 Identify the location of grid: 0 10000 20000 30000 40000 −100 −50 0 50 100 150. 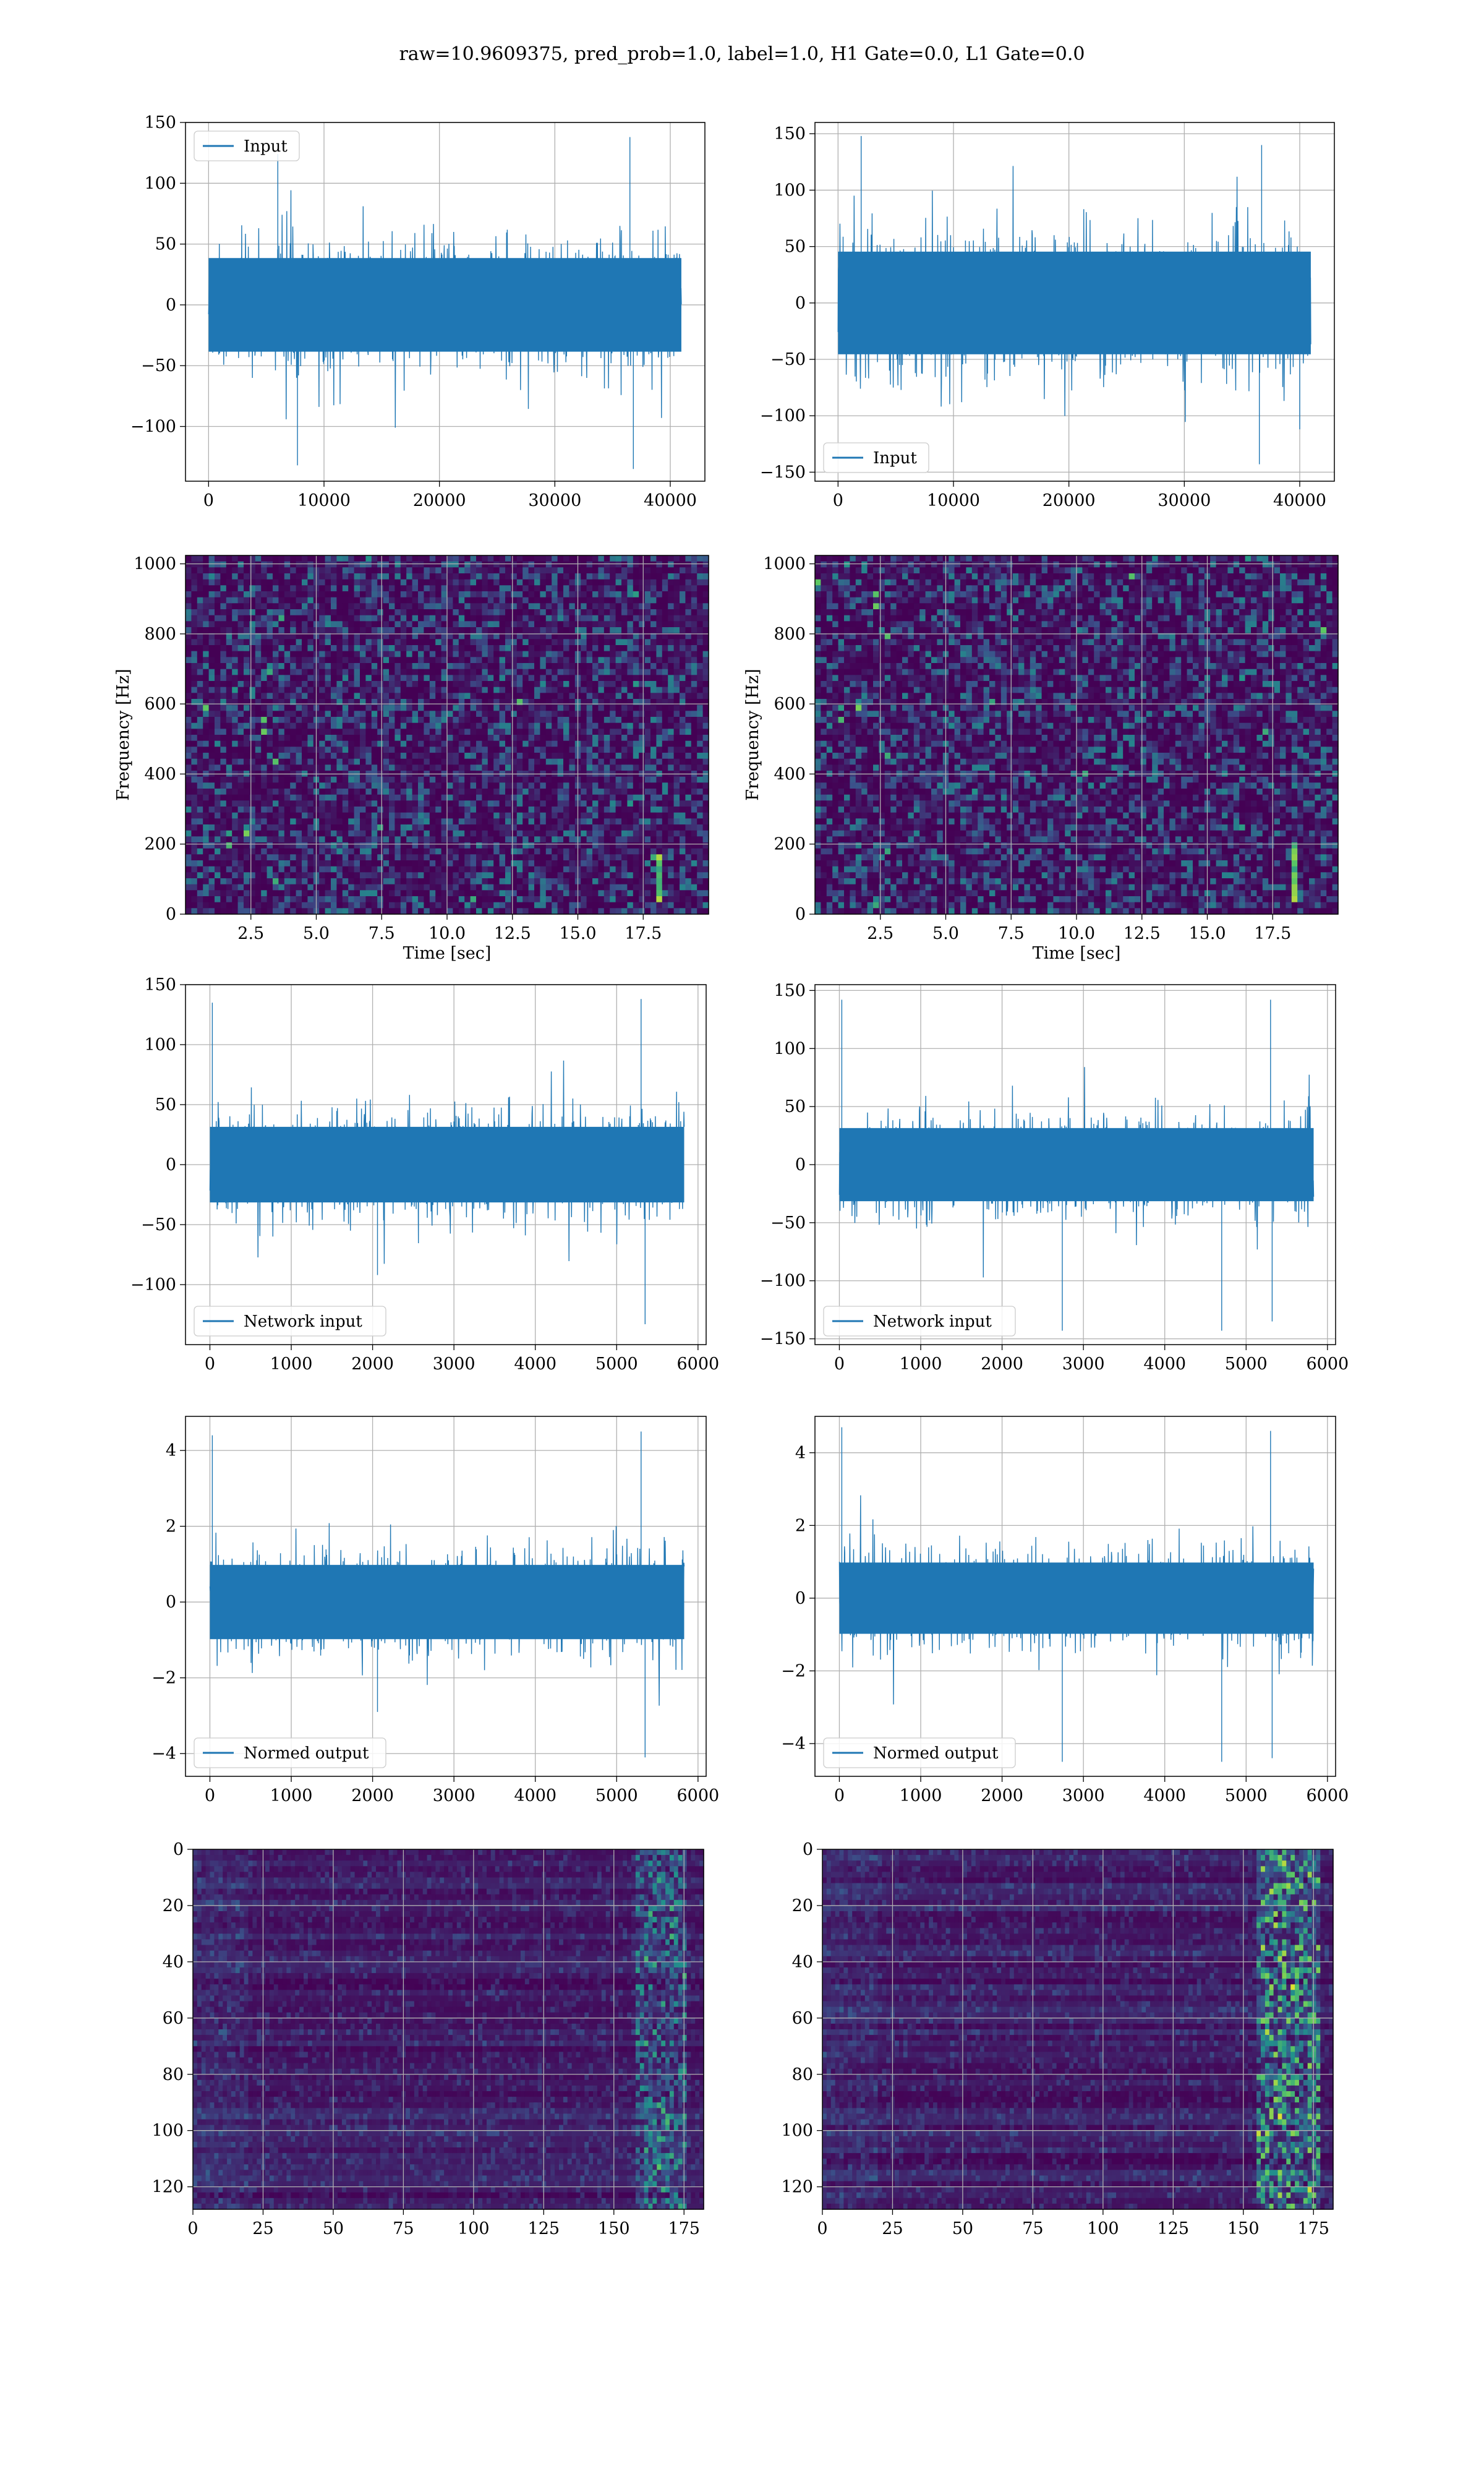
(417, 311).